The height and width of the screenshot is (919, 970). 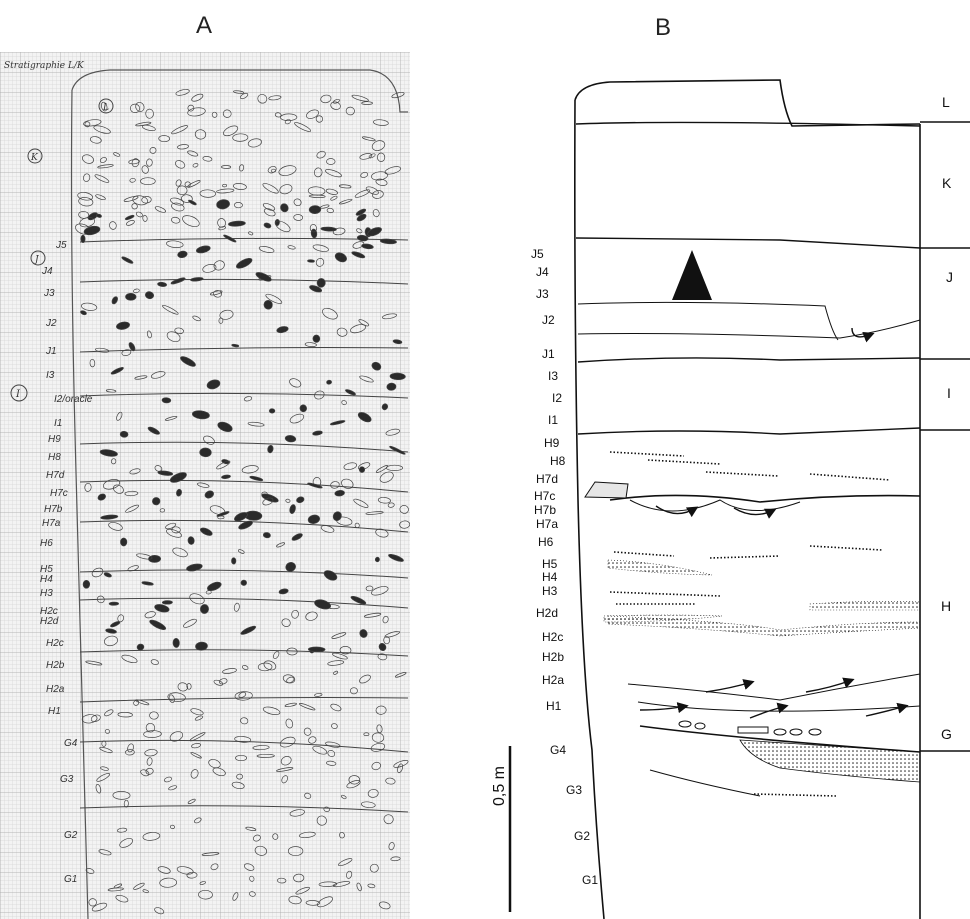 I want to click on layer-label: G1, so click(x=590, y=880).